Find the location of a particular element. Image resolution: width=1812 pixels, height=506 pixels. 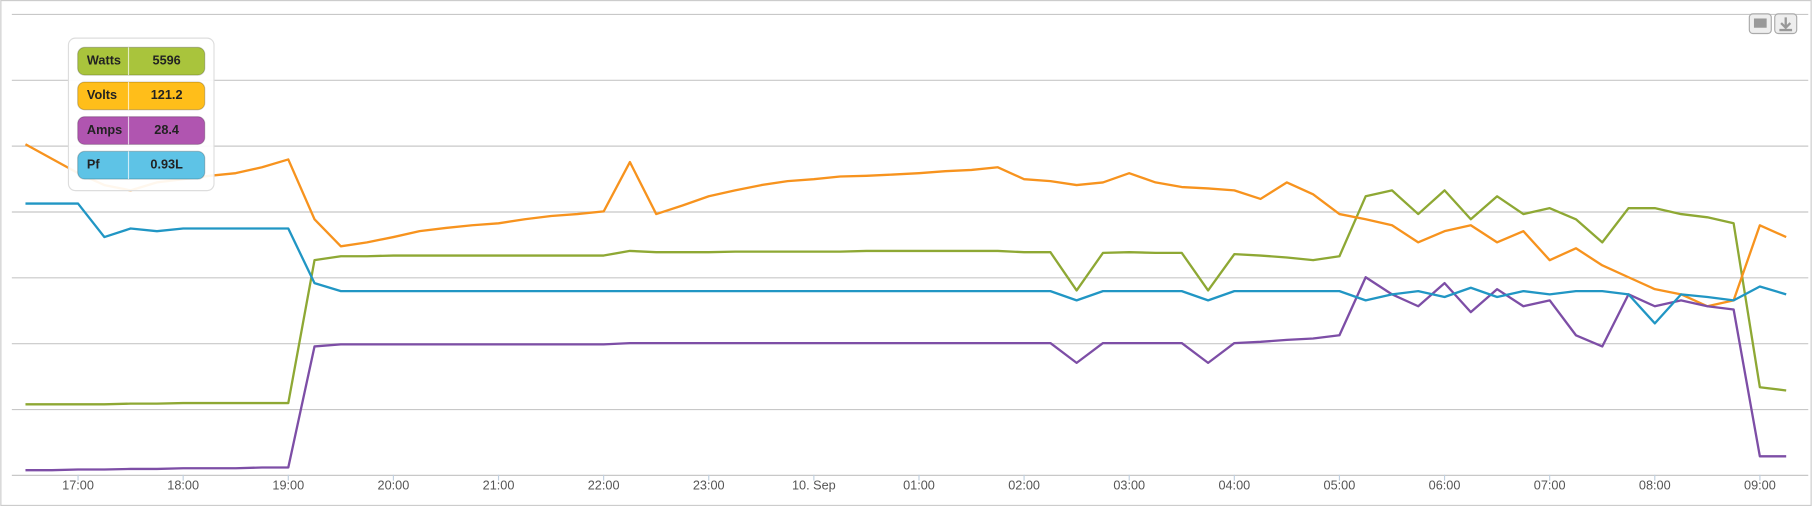

x-tick-label: 03:00 is located at coordinates (1129, 486).